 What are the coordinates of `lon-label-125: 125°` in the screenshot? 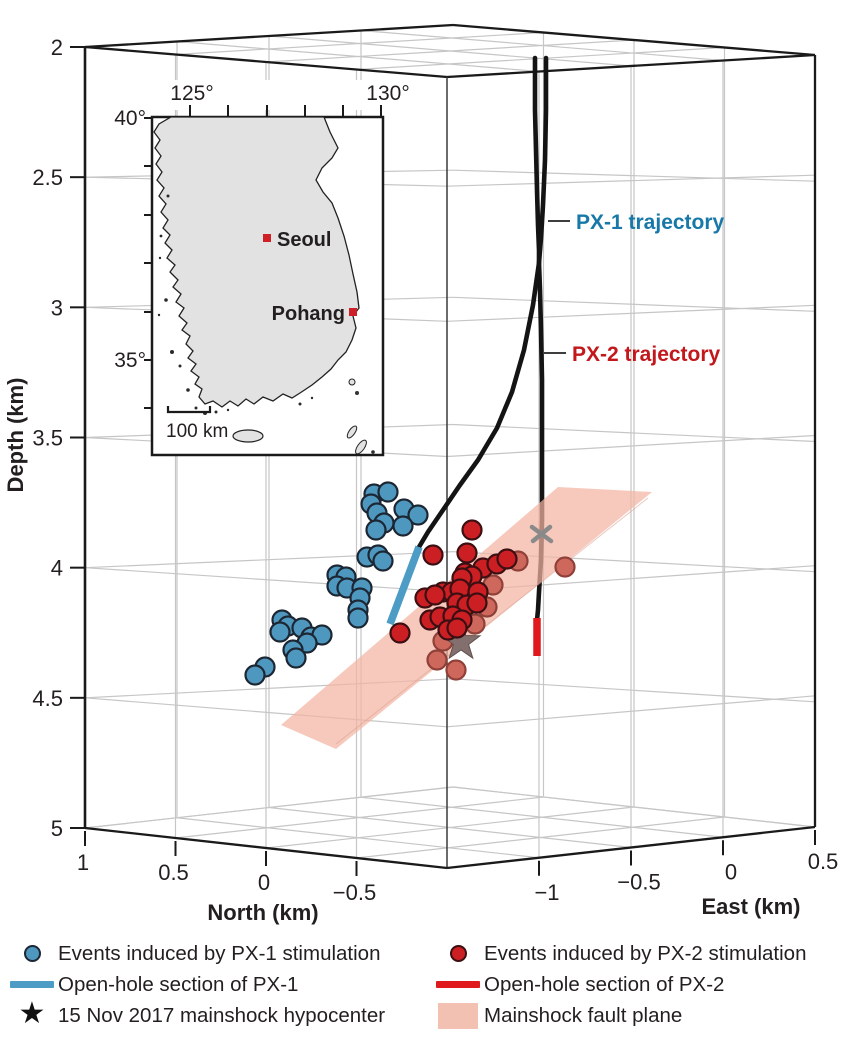 It's located at (191, 93).